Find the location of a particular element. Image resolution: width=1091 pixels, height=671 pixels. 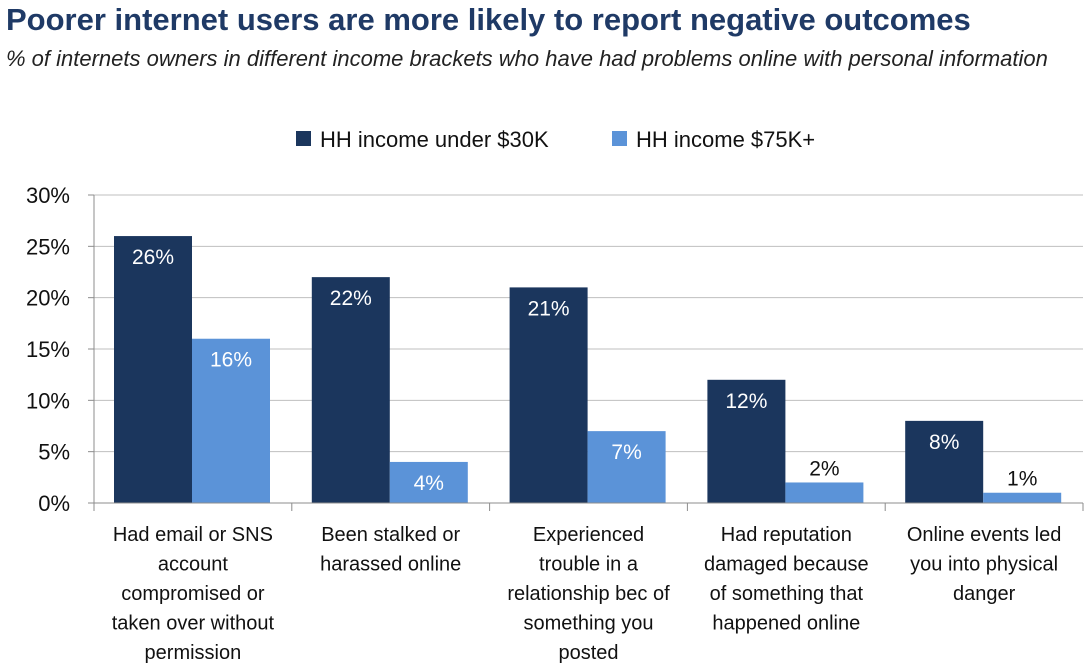

x-category-label-line: danger is located at coordinates (984, 594).